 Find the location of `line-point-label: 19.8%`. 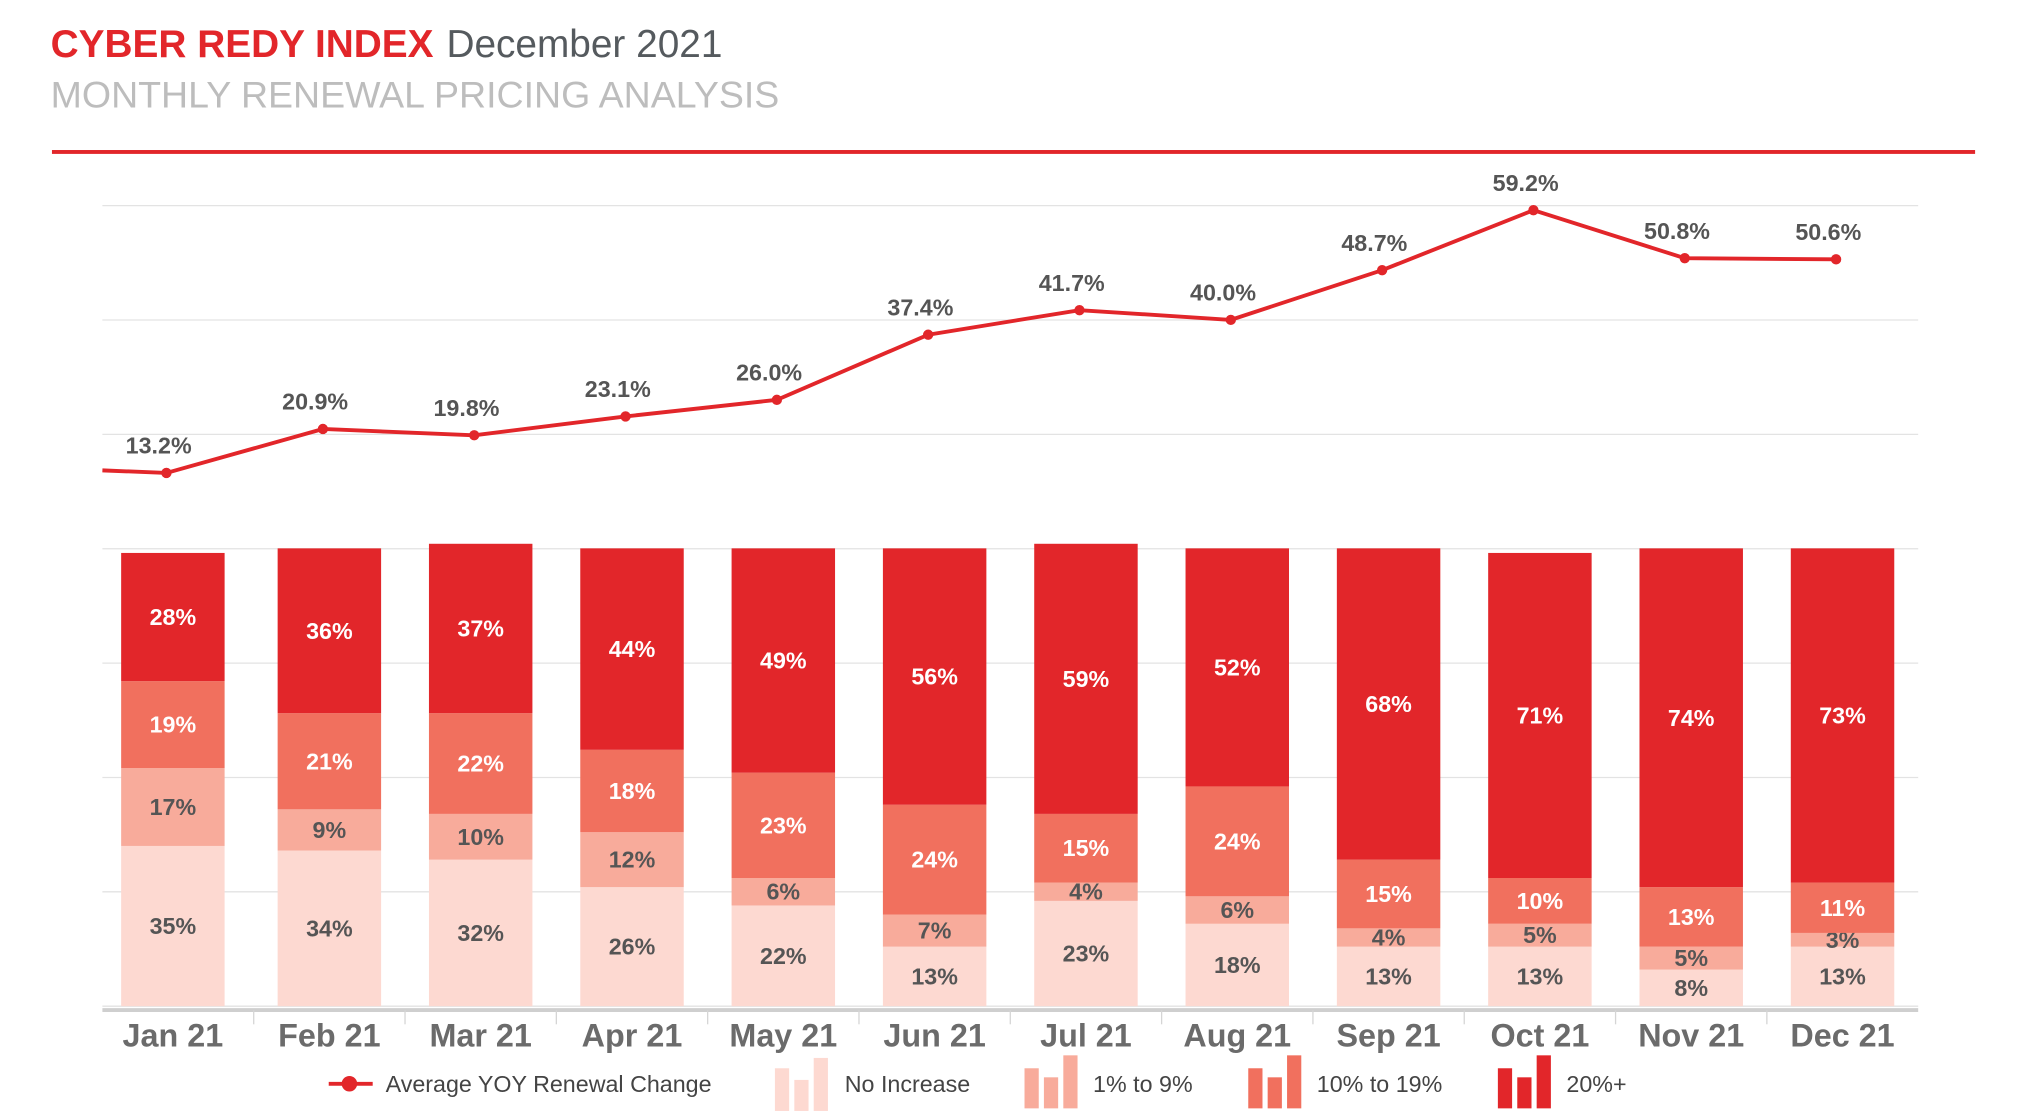

line-point-label: 19.8% is located at coordinates (466, 408).